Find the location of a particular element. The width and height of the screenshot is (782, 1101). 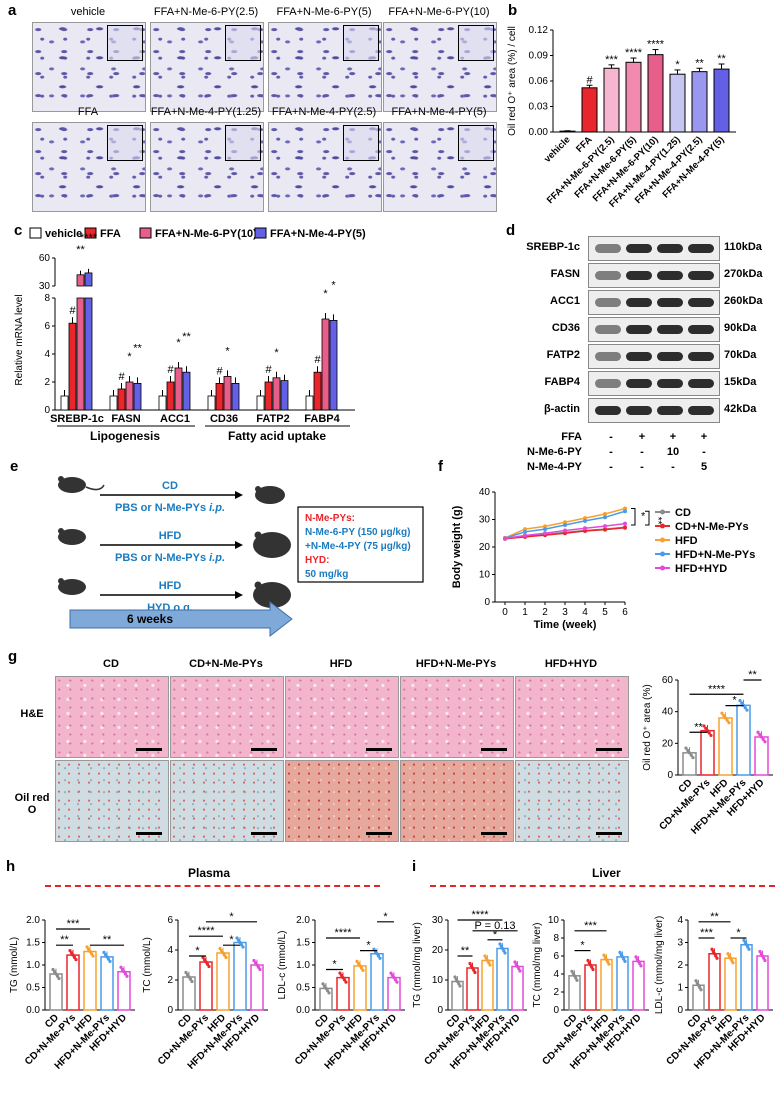

y-tick-label: 30 is located at coordinates (45, 286).